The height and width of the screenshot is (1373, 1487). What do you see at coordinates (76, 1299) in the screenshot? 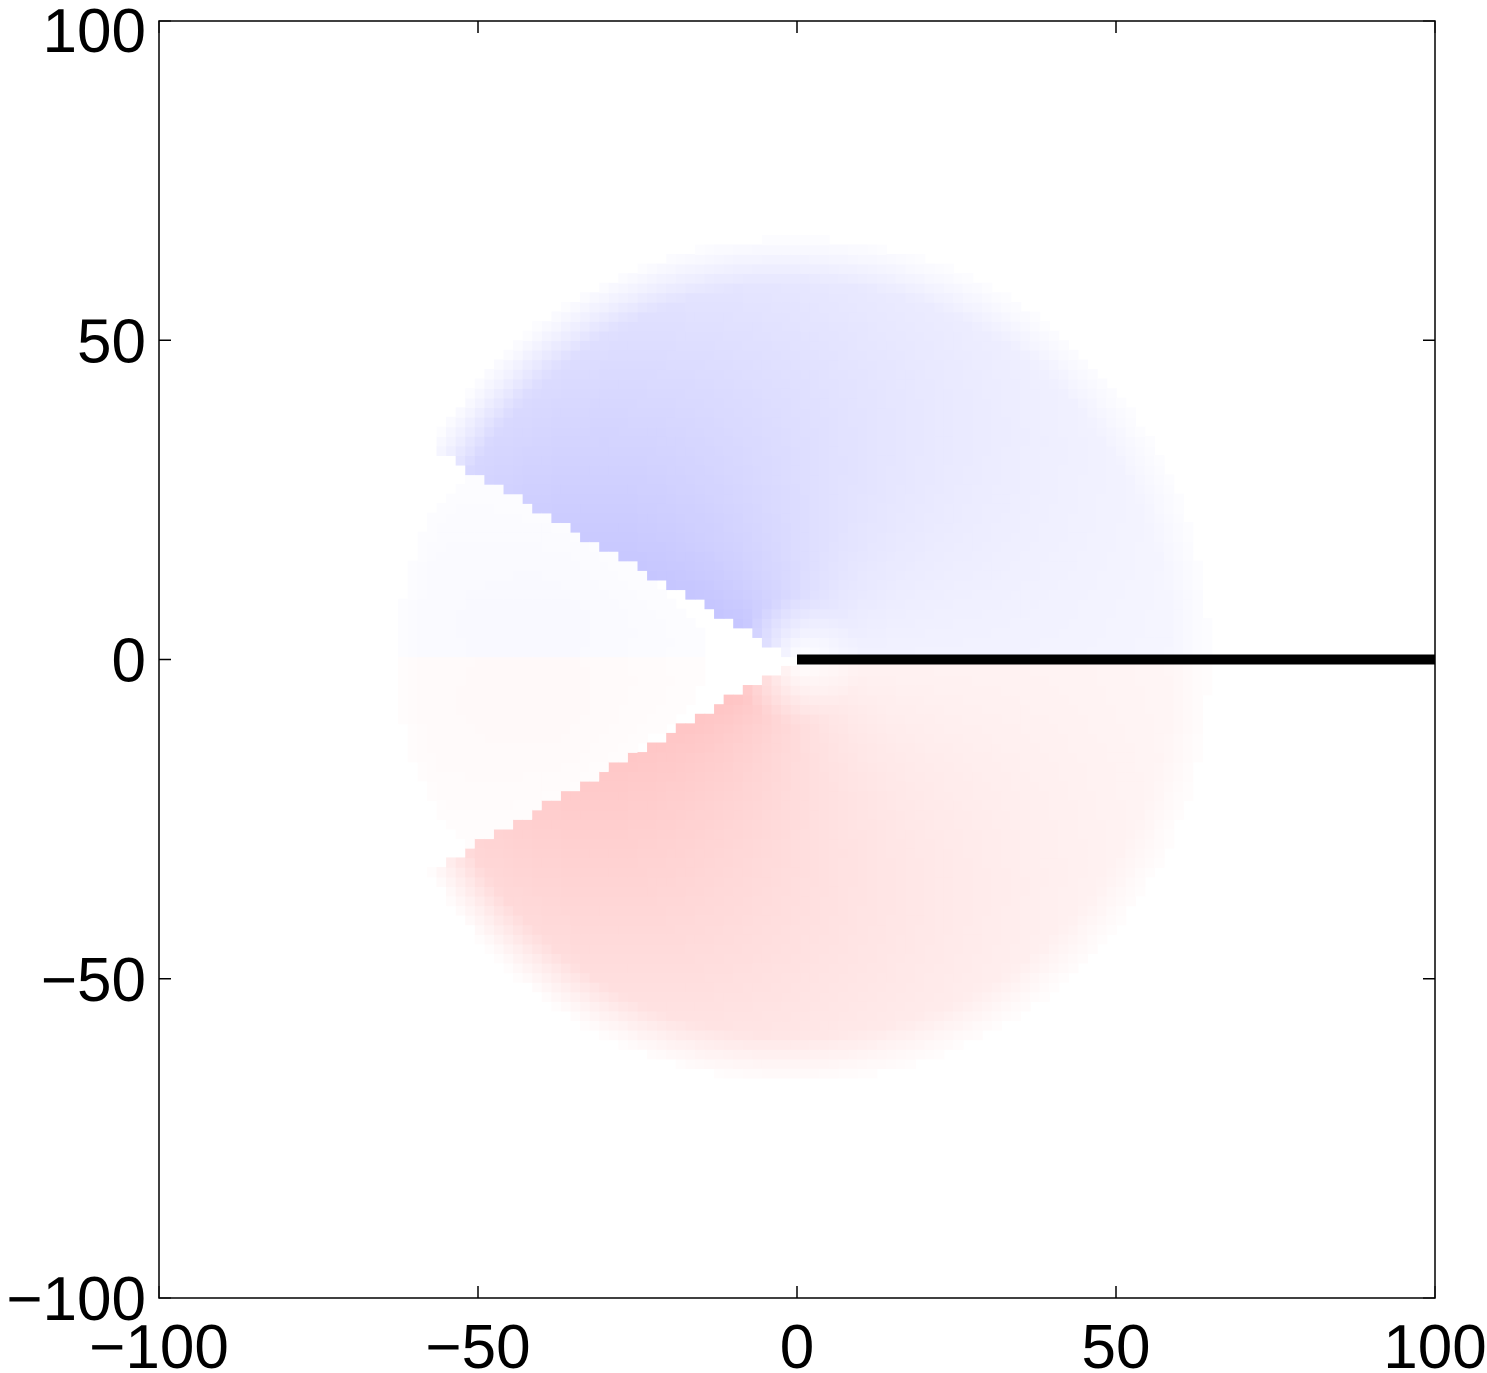
I see `y-tick-label: −100` at bounding box center [76, 1299].